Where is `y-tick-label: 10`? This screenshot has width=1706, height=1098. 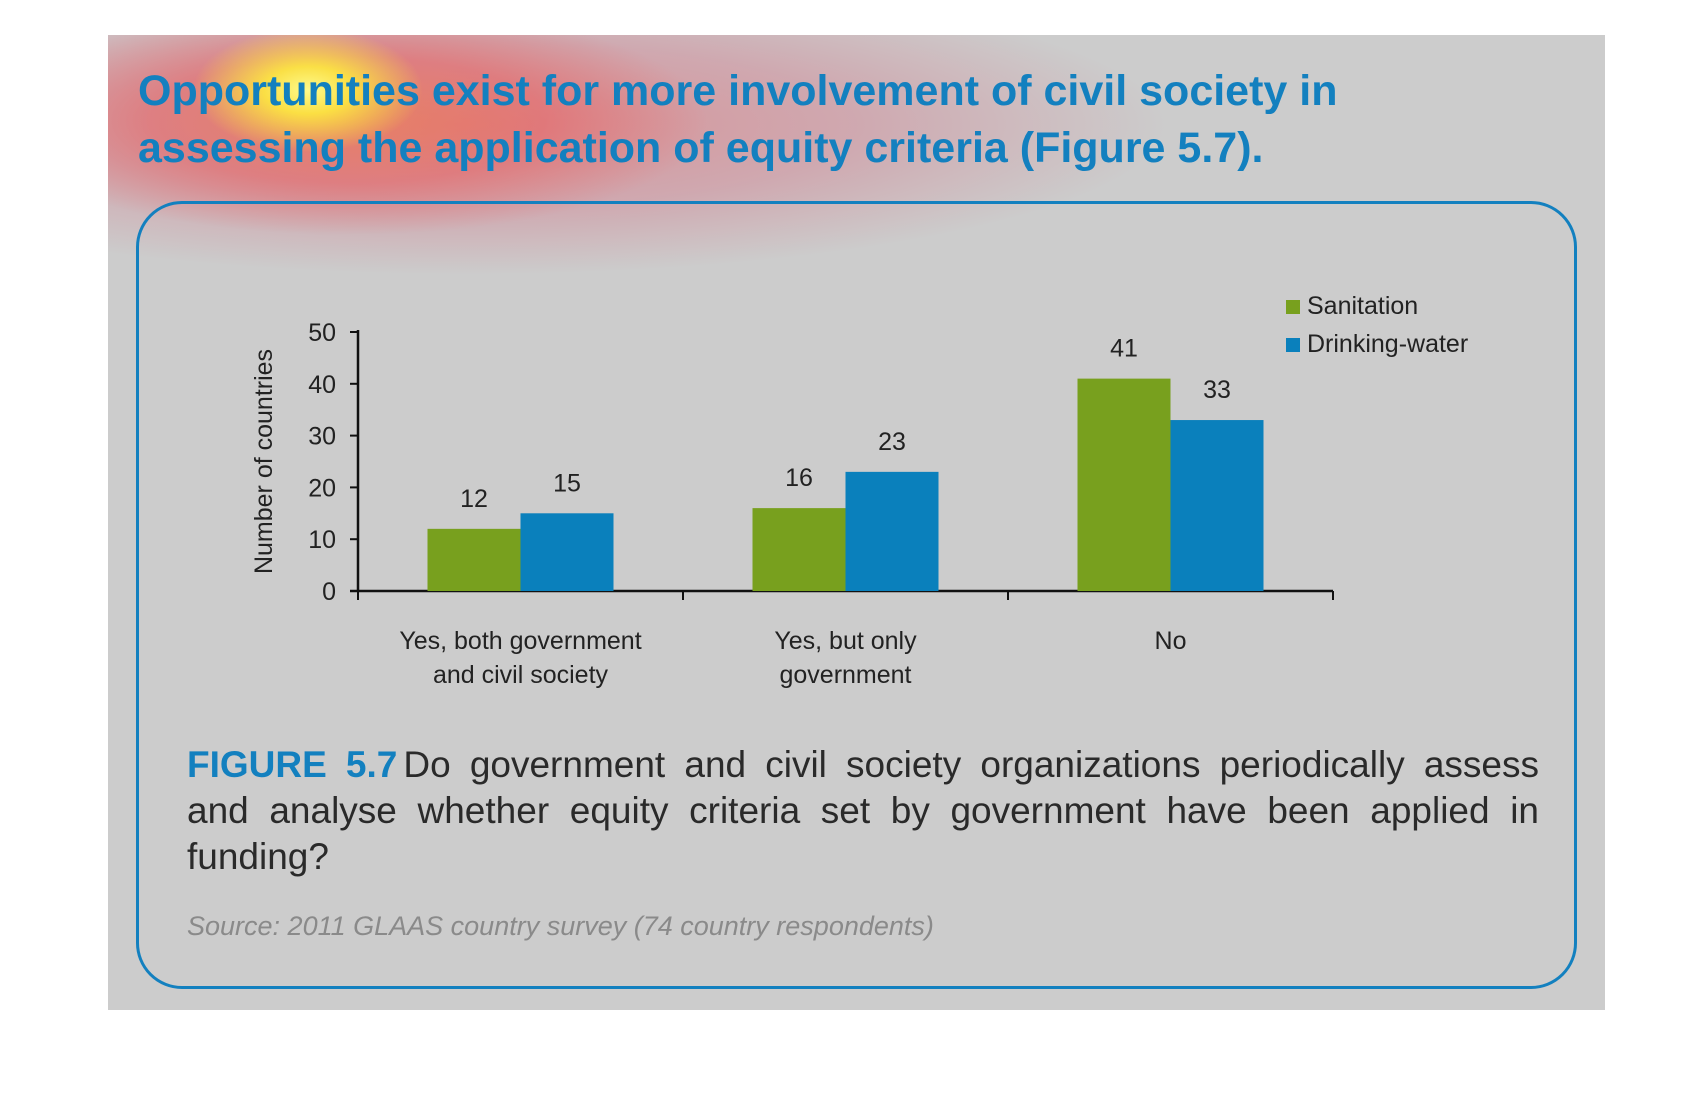
y-tick-label: 10 is located at coordinates (322, 540).